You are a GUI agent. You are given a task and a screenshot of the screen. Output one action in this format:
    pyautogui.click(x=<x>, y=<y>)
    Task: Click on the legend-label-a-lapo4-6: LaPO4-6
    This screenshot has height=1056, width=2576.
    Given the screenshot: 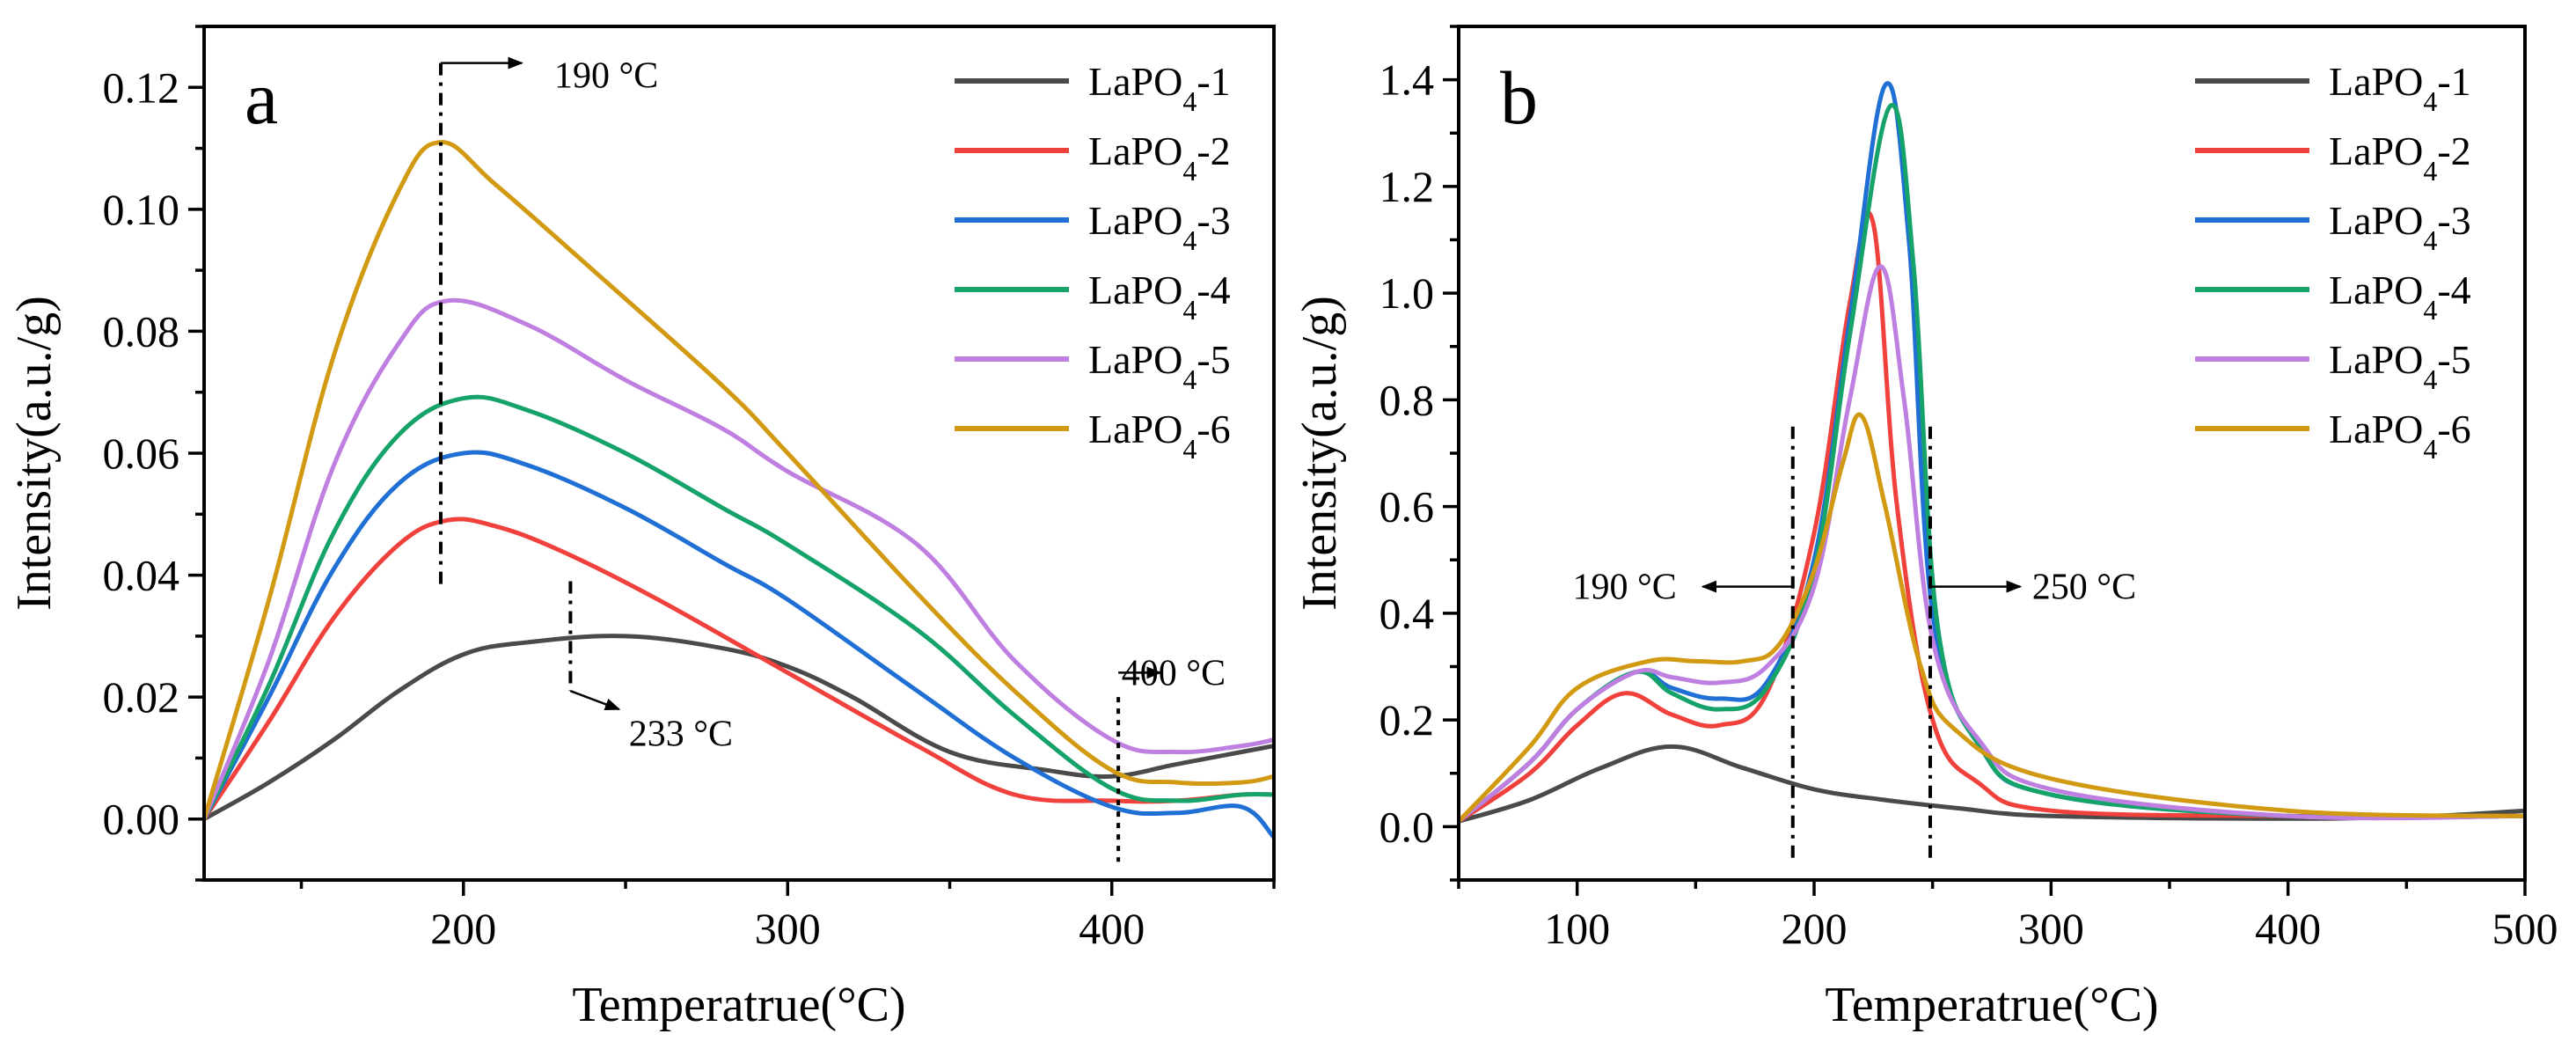 What is the action you would take?
    pyautogui.click(x=1159, y=436)
    